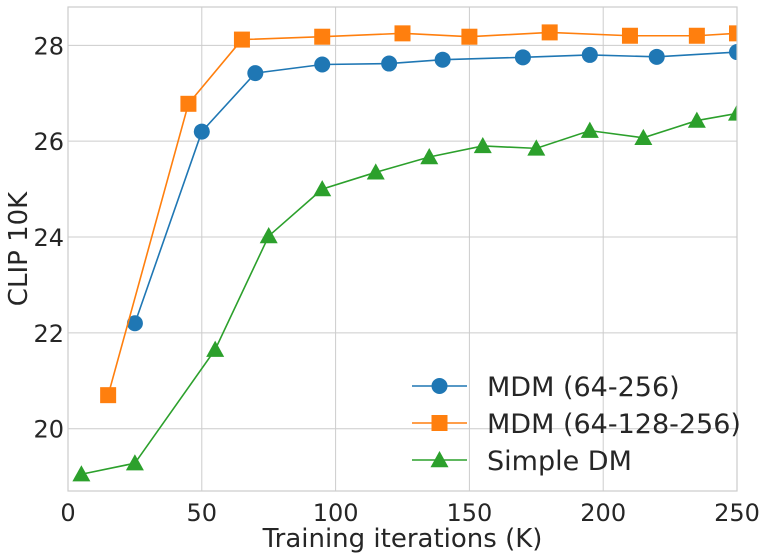 The width and height of the screenshot is (766, 559). I want to click on y-tick-label: 24, so click(48, 238).